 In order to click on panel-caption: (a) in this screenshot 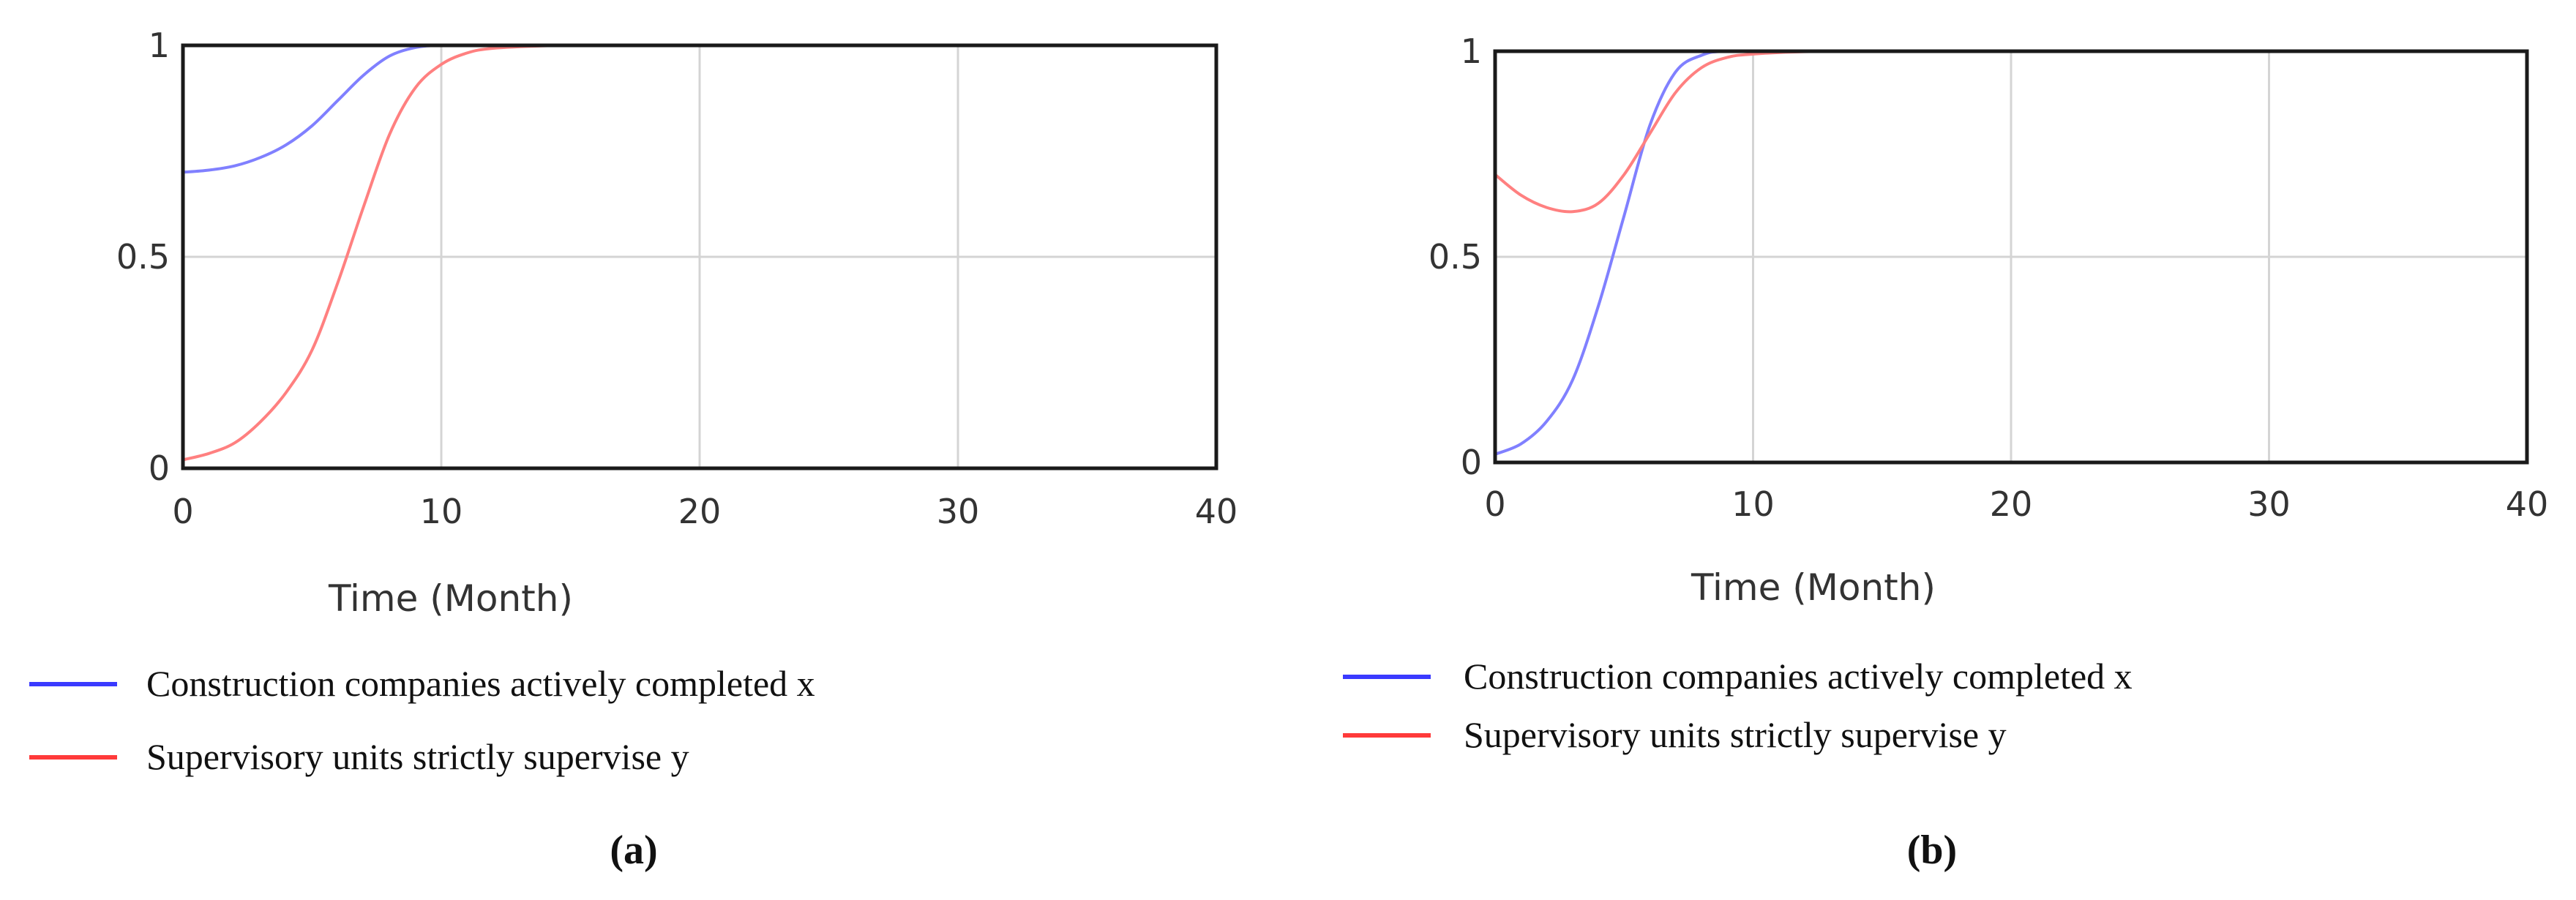, I will do `click(633, 851)`.